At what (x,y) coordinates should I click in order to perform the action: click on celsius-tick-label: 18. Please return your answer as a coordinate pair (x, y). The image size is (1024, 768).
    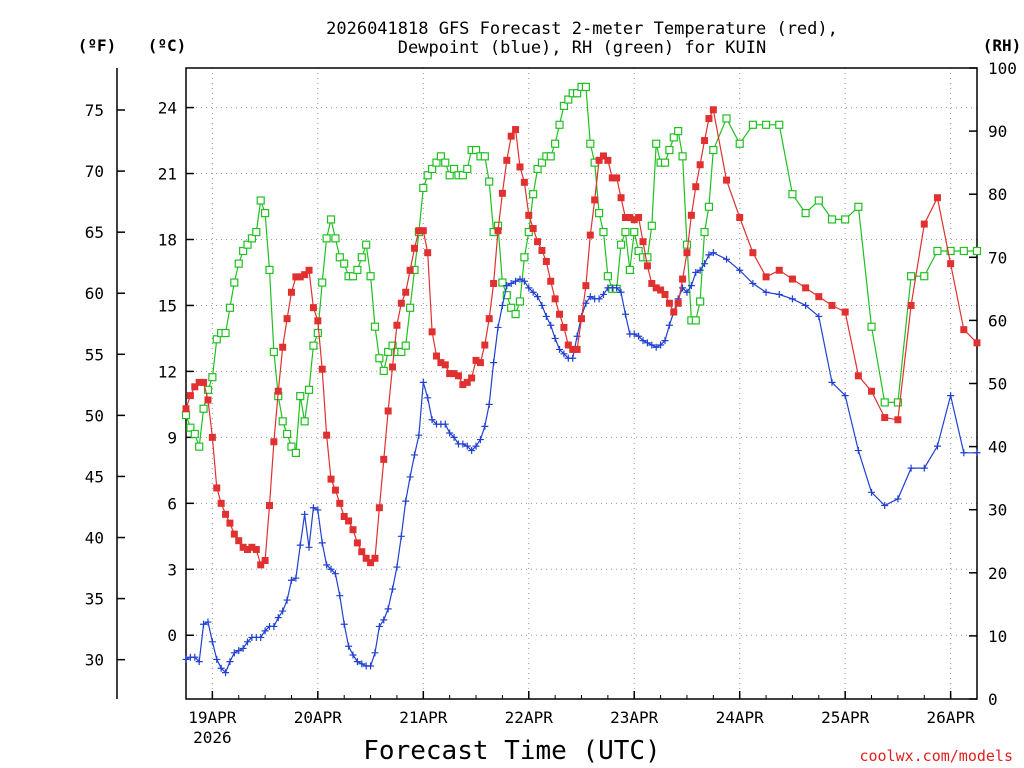
    Looking at the image, I should click on (167, 239).